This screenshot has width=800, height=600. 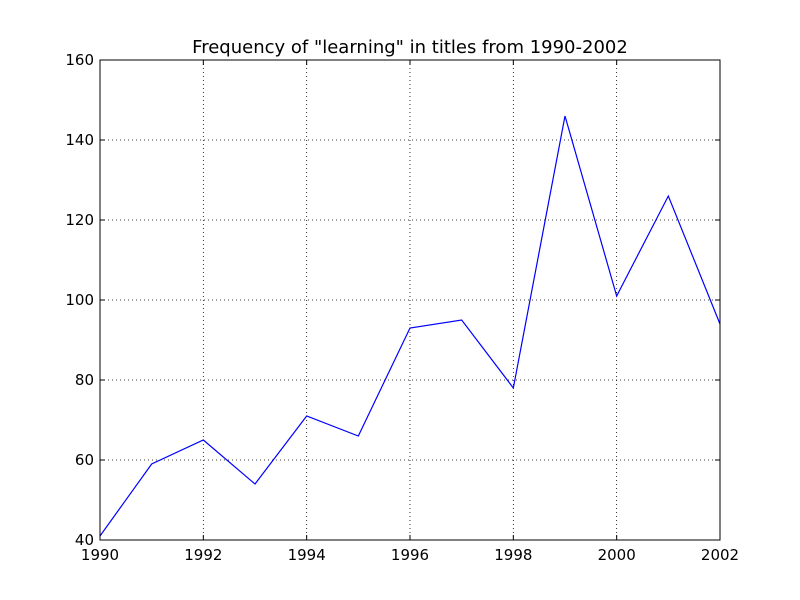 I want to click on x-tick-label: 1990, so click(x=100, y=555).